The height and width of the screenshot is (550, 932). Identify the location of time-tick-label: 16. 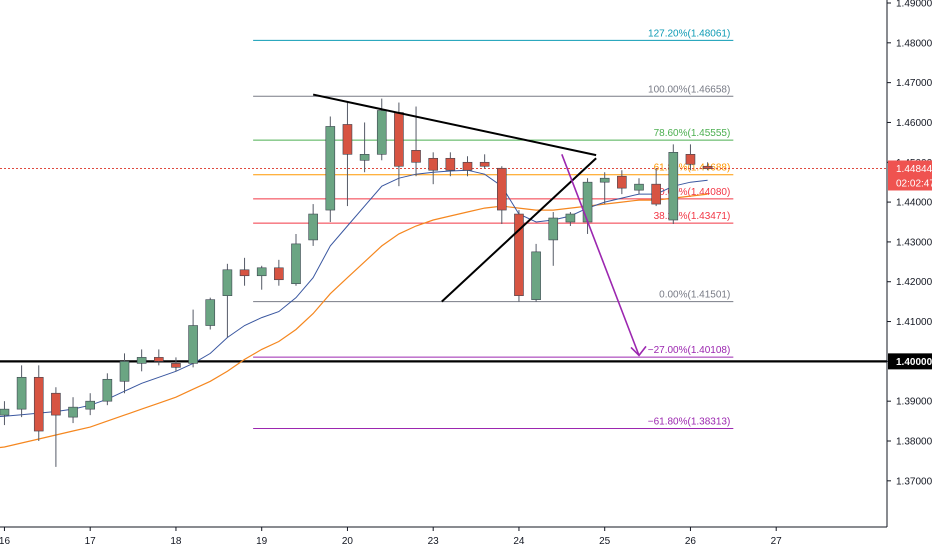
(5, 541).